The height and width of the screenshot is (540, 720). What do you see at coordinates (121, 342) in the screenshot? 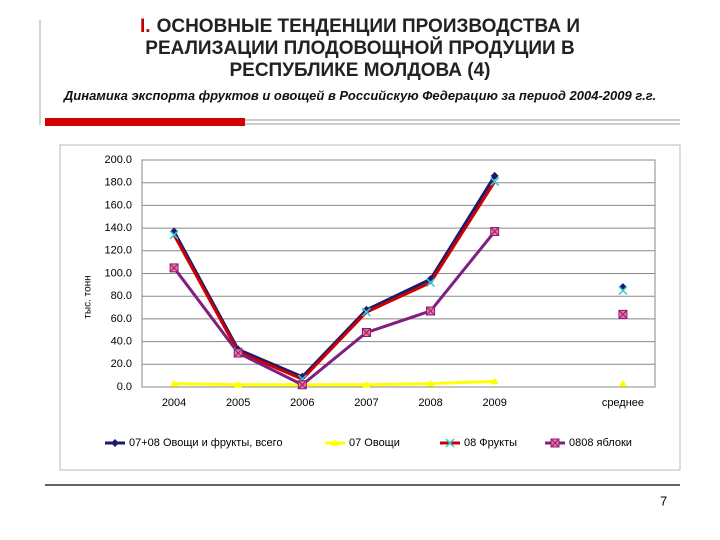
I see `y-tick-label: 40.0` at bounding box center [121, 342].